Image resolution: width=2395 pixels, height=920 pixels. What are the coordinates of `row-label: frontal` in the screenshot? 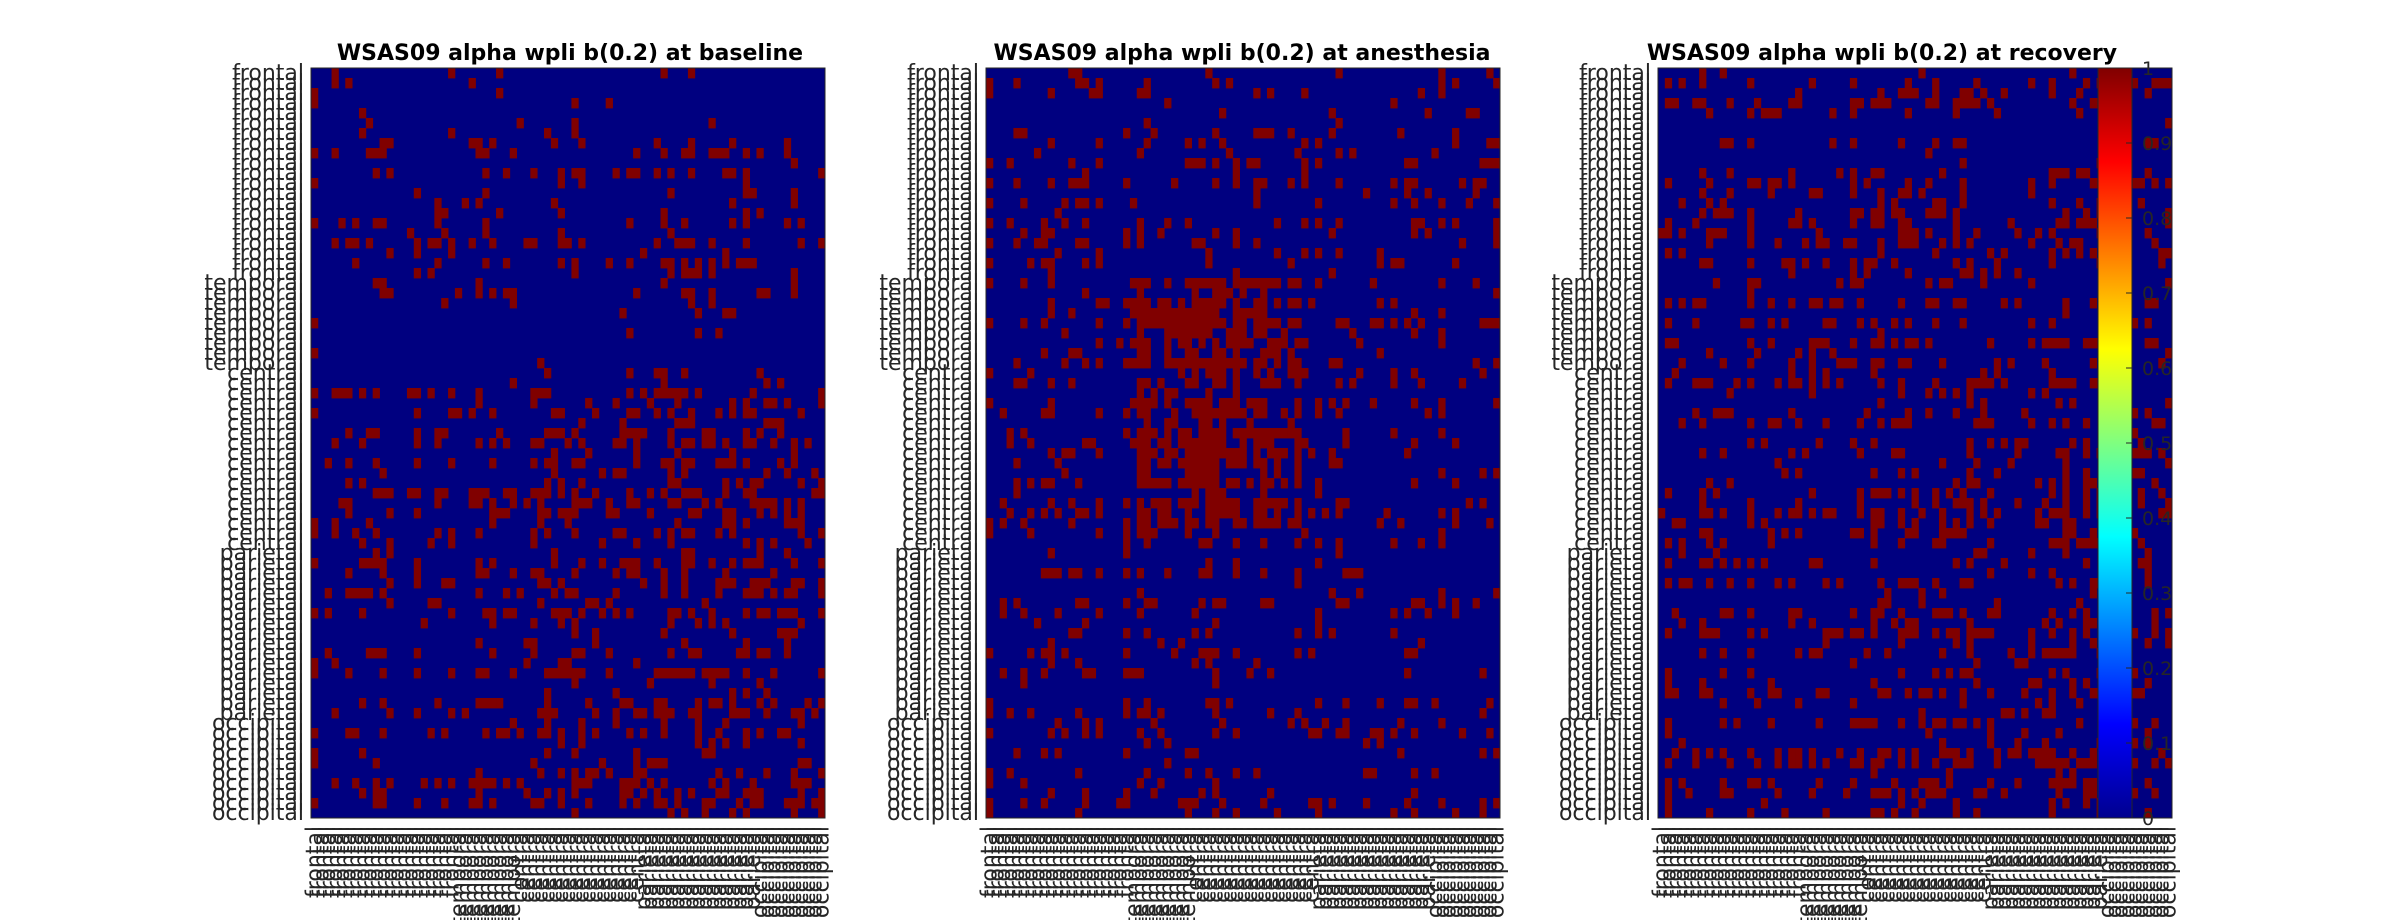 It's located at (943, 213).